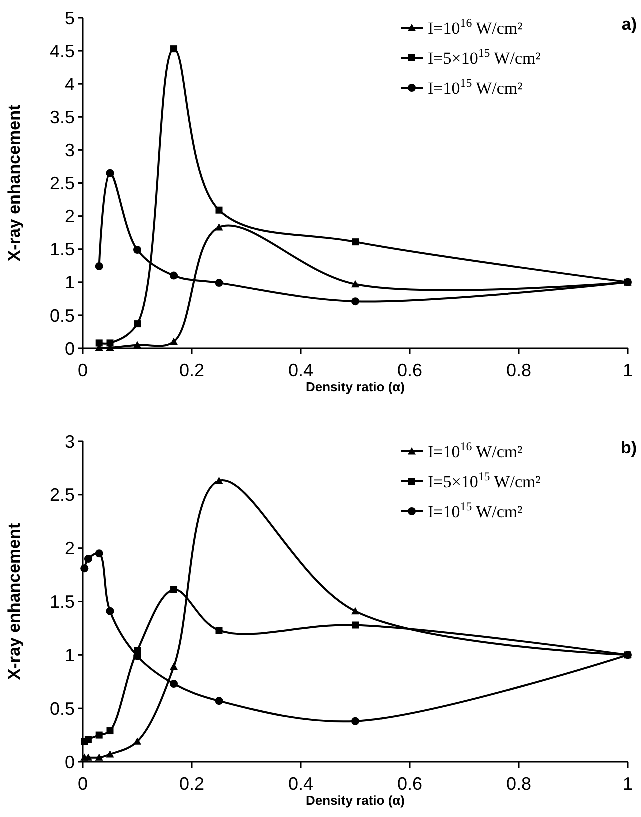 The image size is (641, 817). I want to click on y-tick-label: 4.5, so click(62, 51).